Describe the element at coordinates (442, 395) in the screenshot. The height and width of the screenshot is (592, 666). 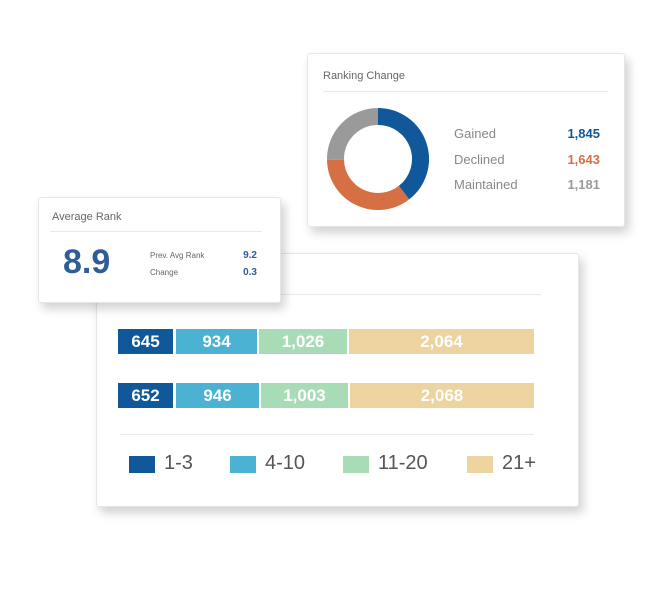
I see `bar-segment-21-plus: 2,068` at that location.